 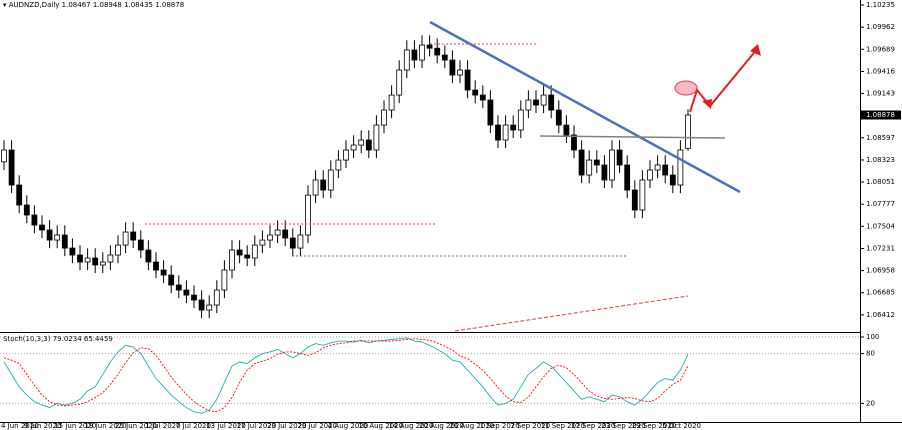 I want to click on indicator-line, so click(x=346, y=375).